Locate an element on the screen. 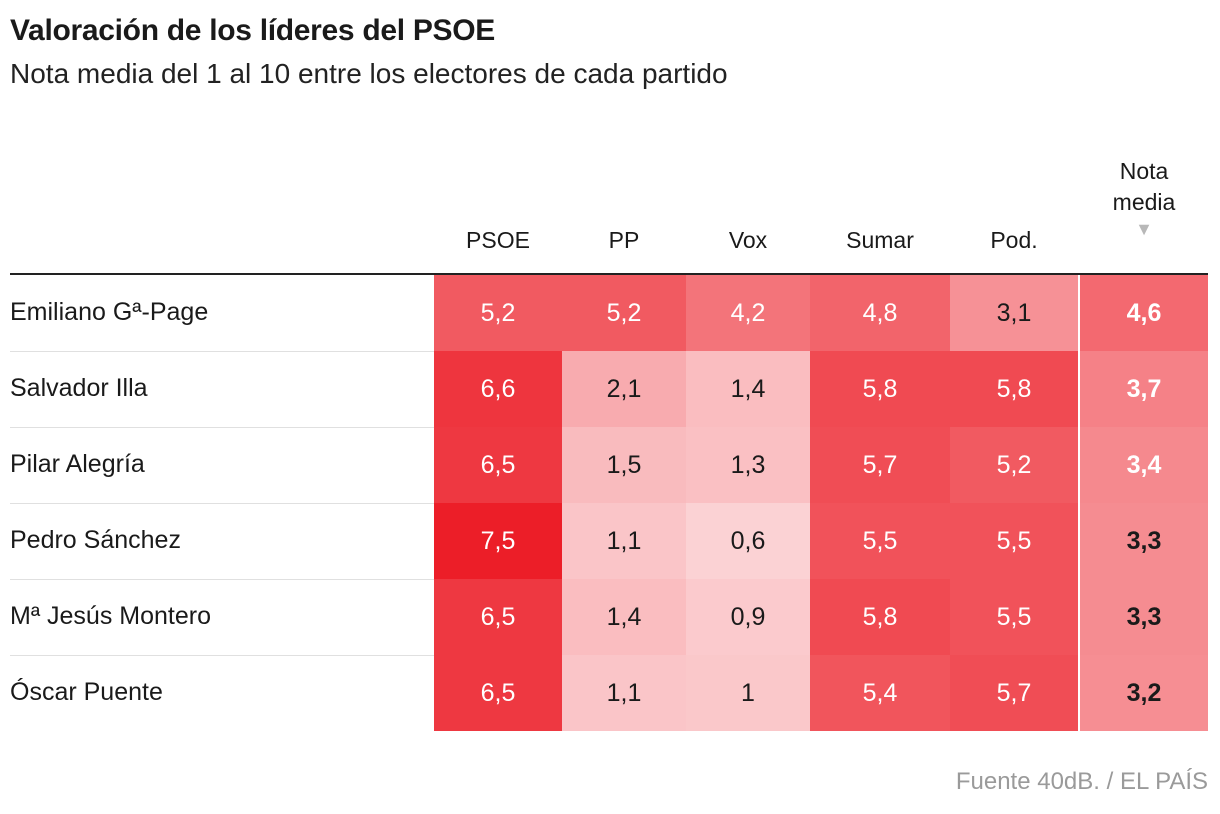  heatmap-cell: 6,6 is located at coordinates (498, 389).